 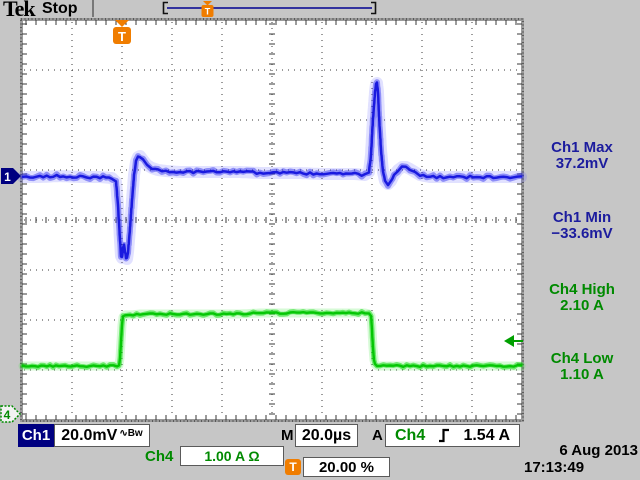 I want to click on measurement-ch1-min: Ch1 Min −33.6mV, so click(x=582, y=226).